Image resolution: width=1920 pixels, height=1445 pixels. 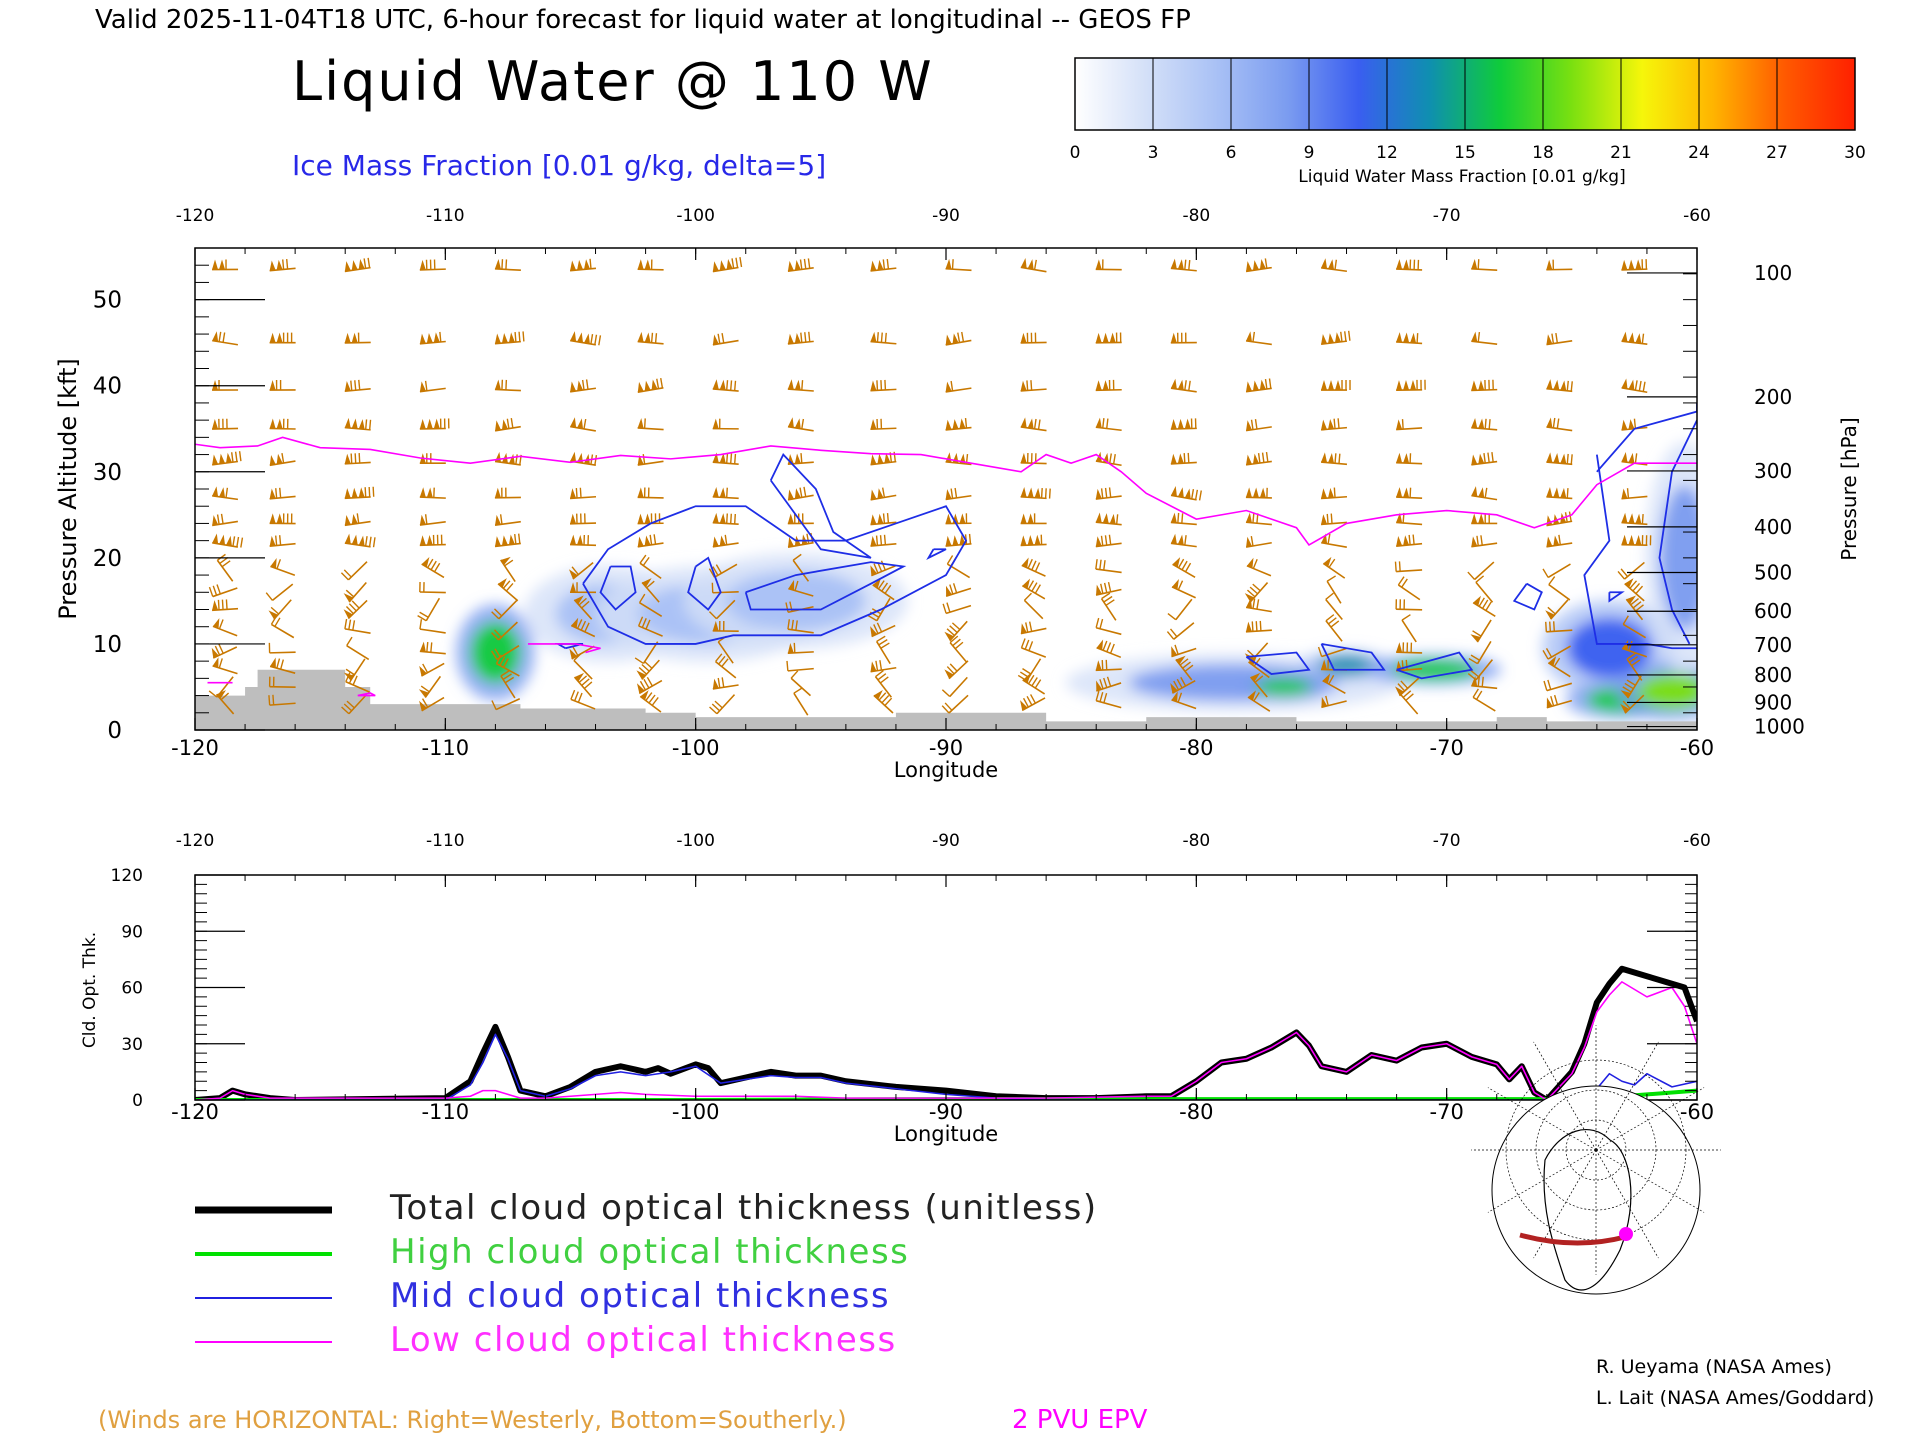 What do you see at coordinates (946, 748) in the screenshot?
I see `x-tick-label: -90` at bounding box center [946, 748].